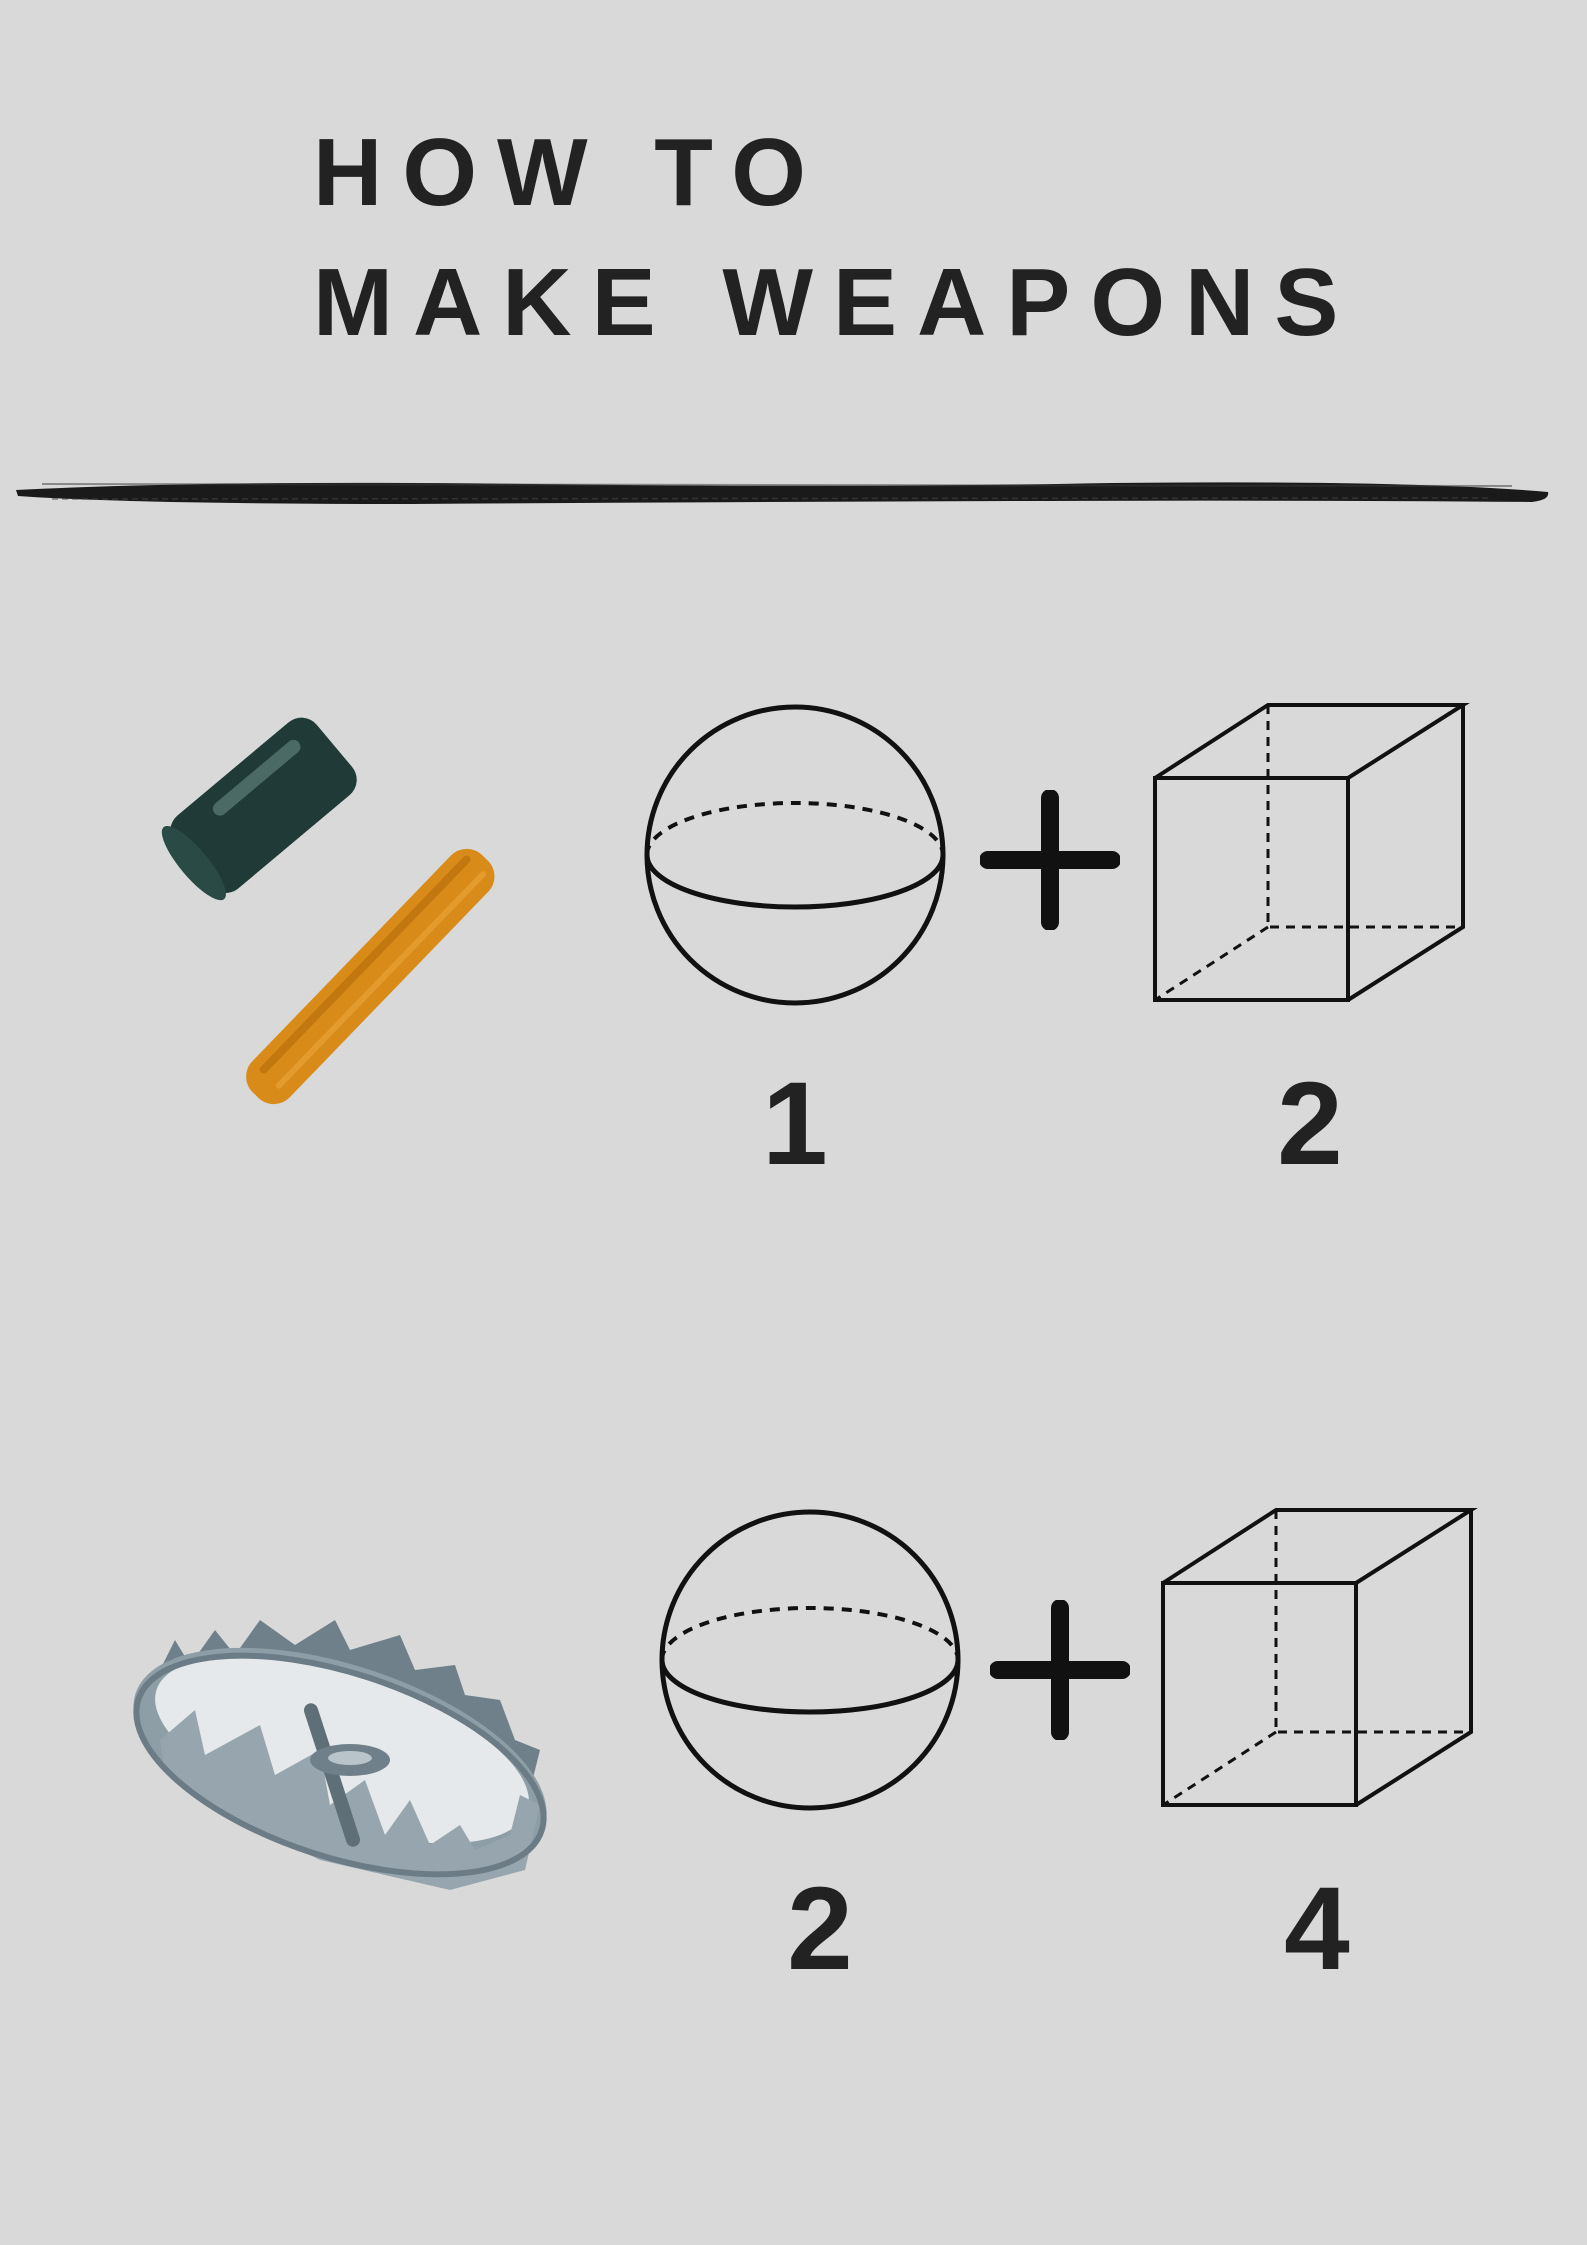 This screenshot has width=1587, height=2245. What do you see at coordinates (569, 172) in the screenshot?
I see `title-line-1: HOW TO` at bounding box center [569, 172].